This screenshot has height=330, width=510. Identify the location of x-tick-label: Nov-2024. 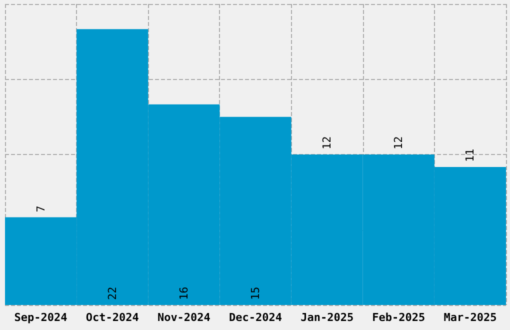
(184, 317).